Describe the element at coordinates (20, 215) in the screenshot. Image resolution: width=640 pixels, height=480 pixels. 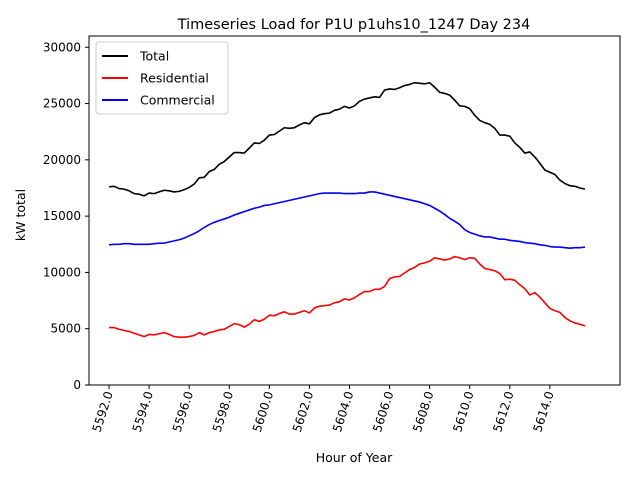
I see `y-axis-label: kW total` at that location.